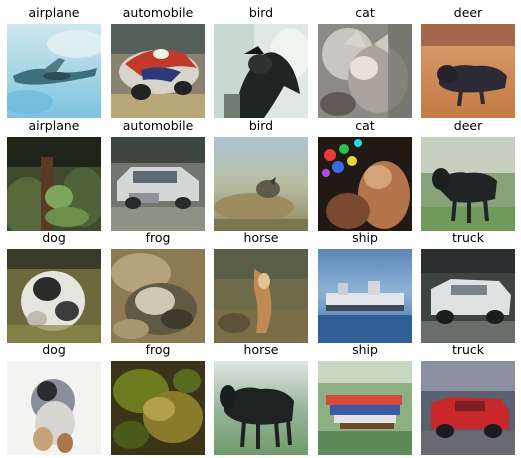  Describe the element at coordinates (158, 296) in the screenshot. I see `frog-blur-image` at that location.